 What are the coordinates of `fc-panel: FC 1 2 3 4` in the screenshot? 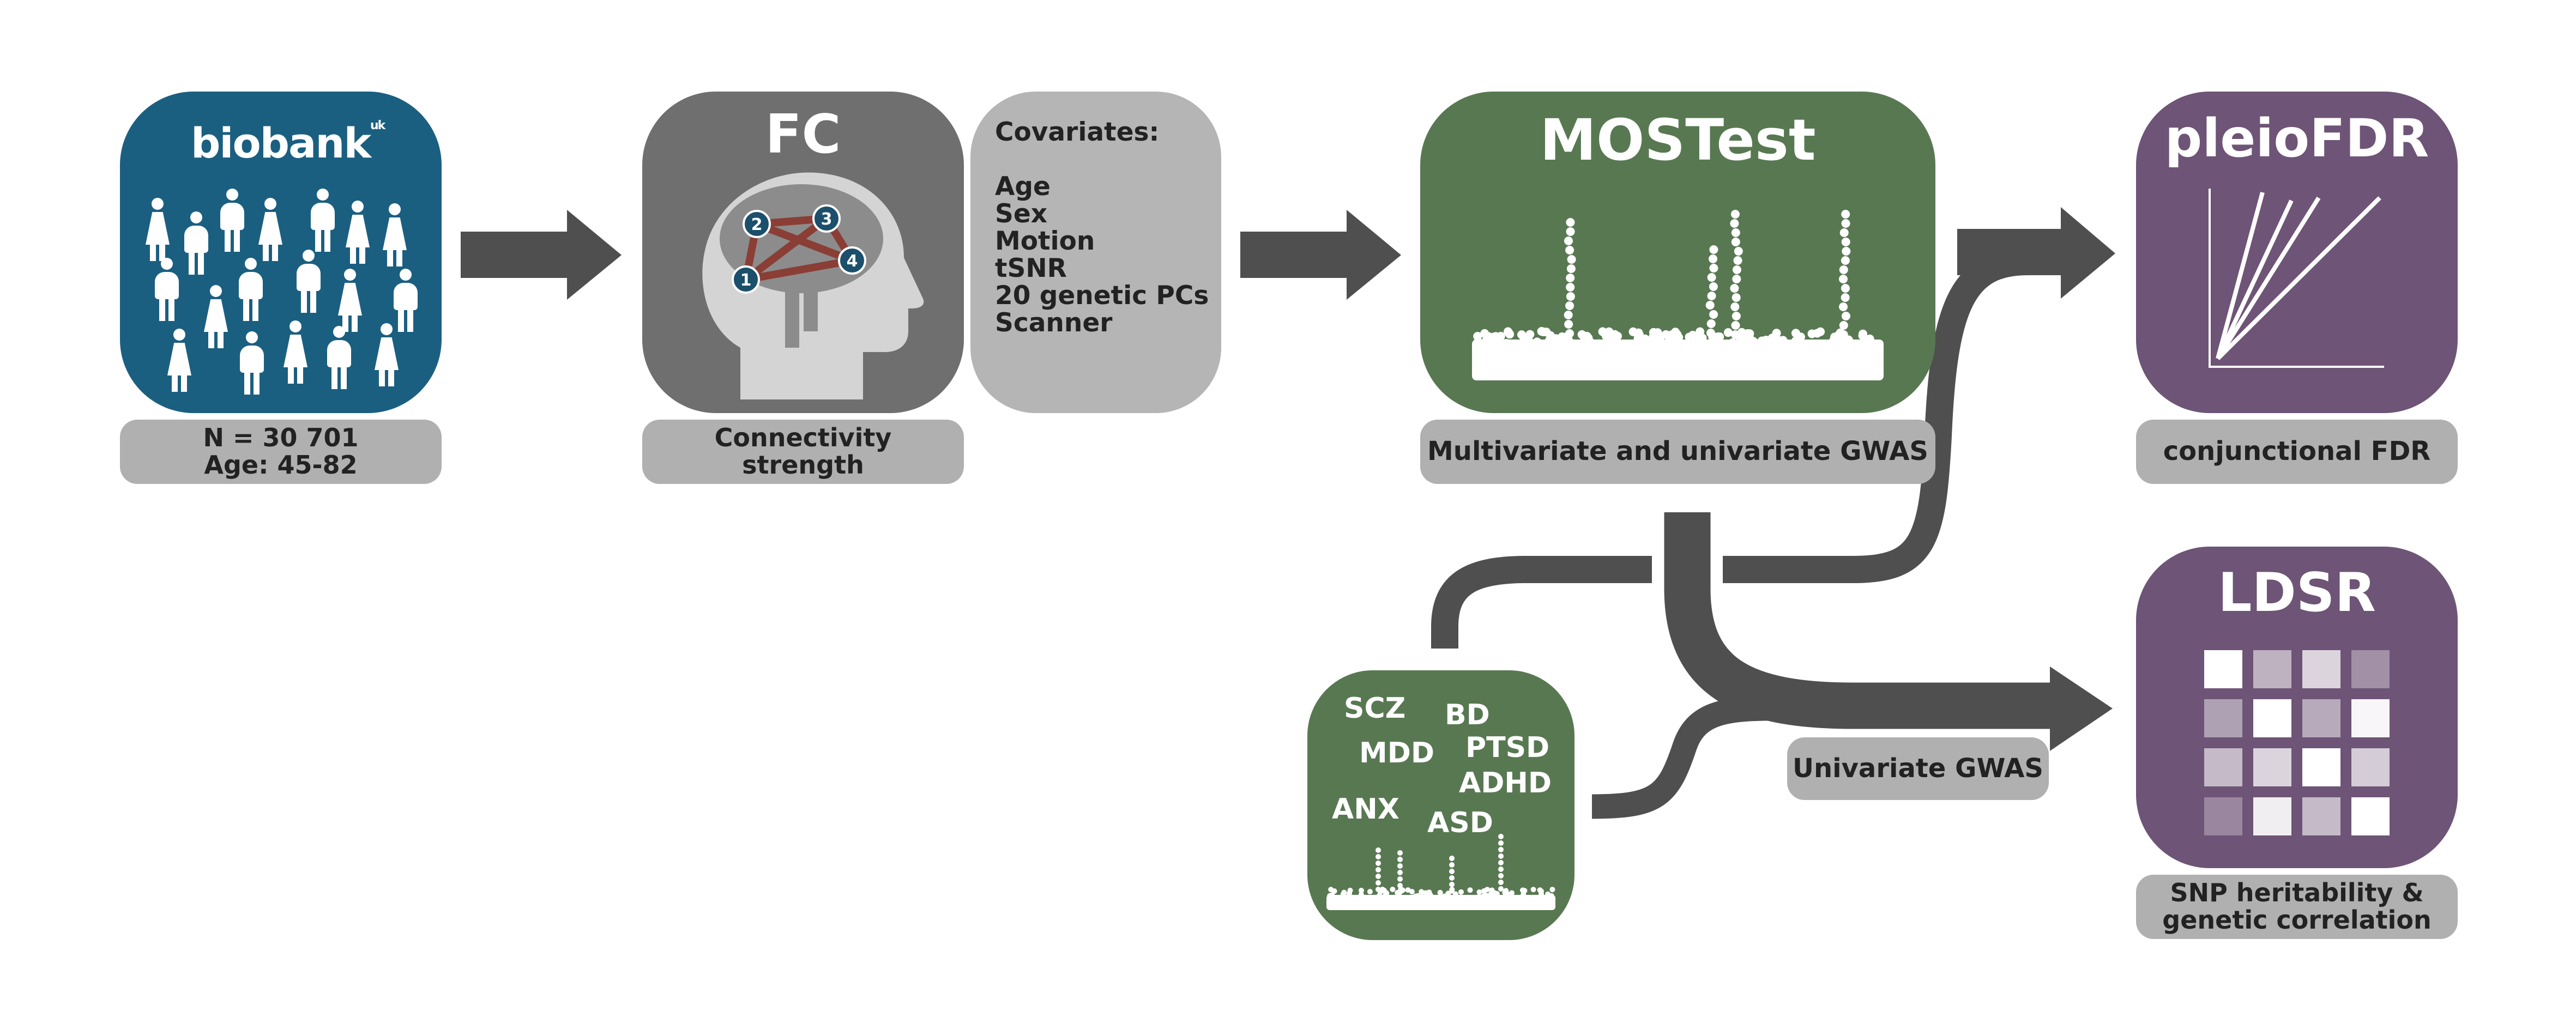 It's located at (803, 253).